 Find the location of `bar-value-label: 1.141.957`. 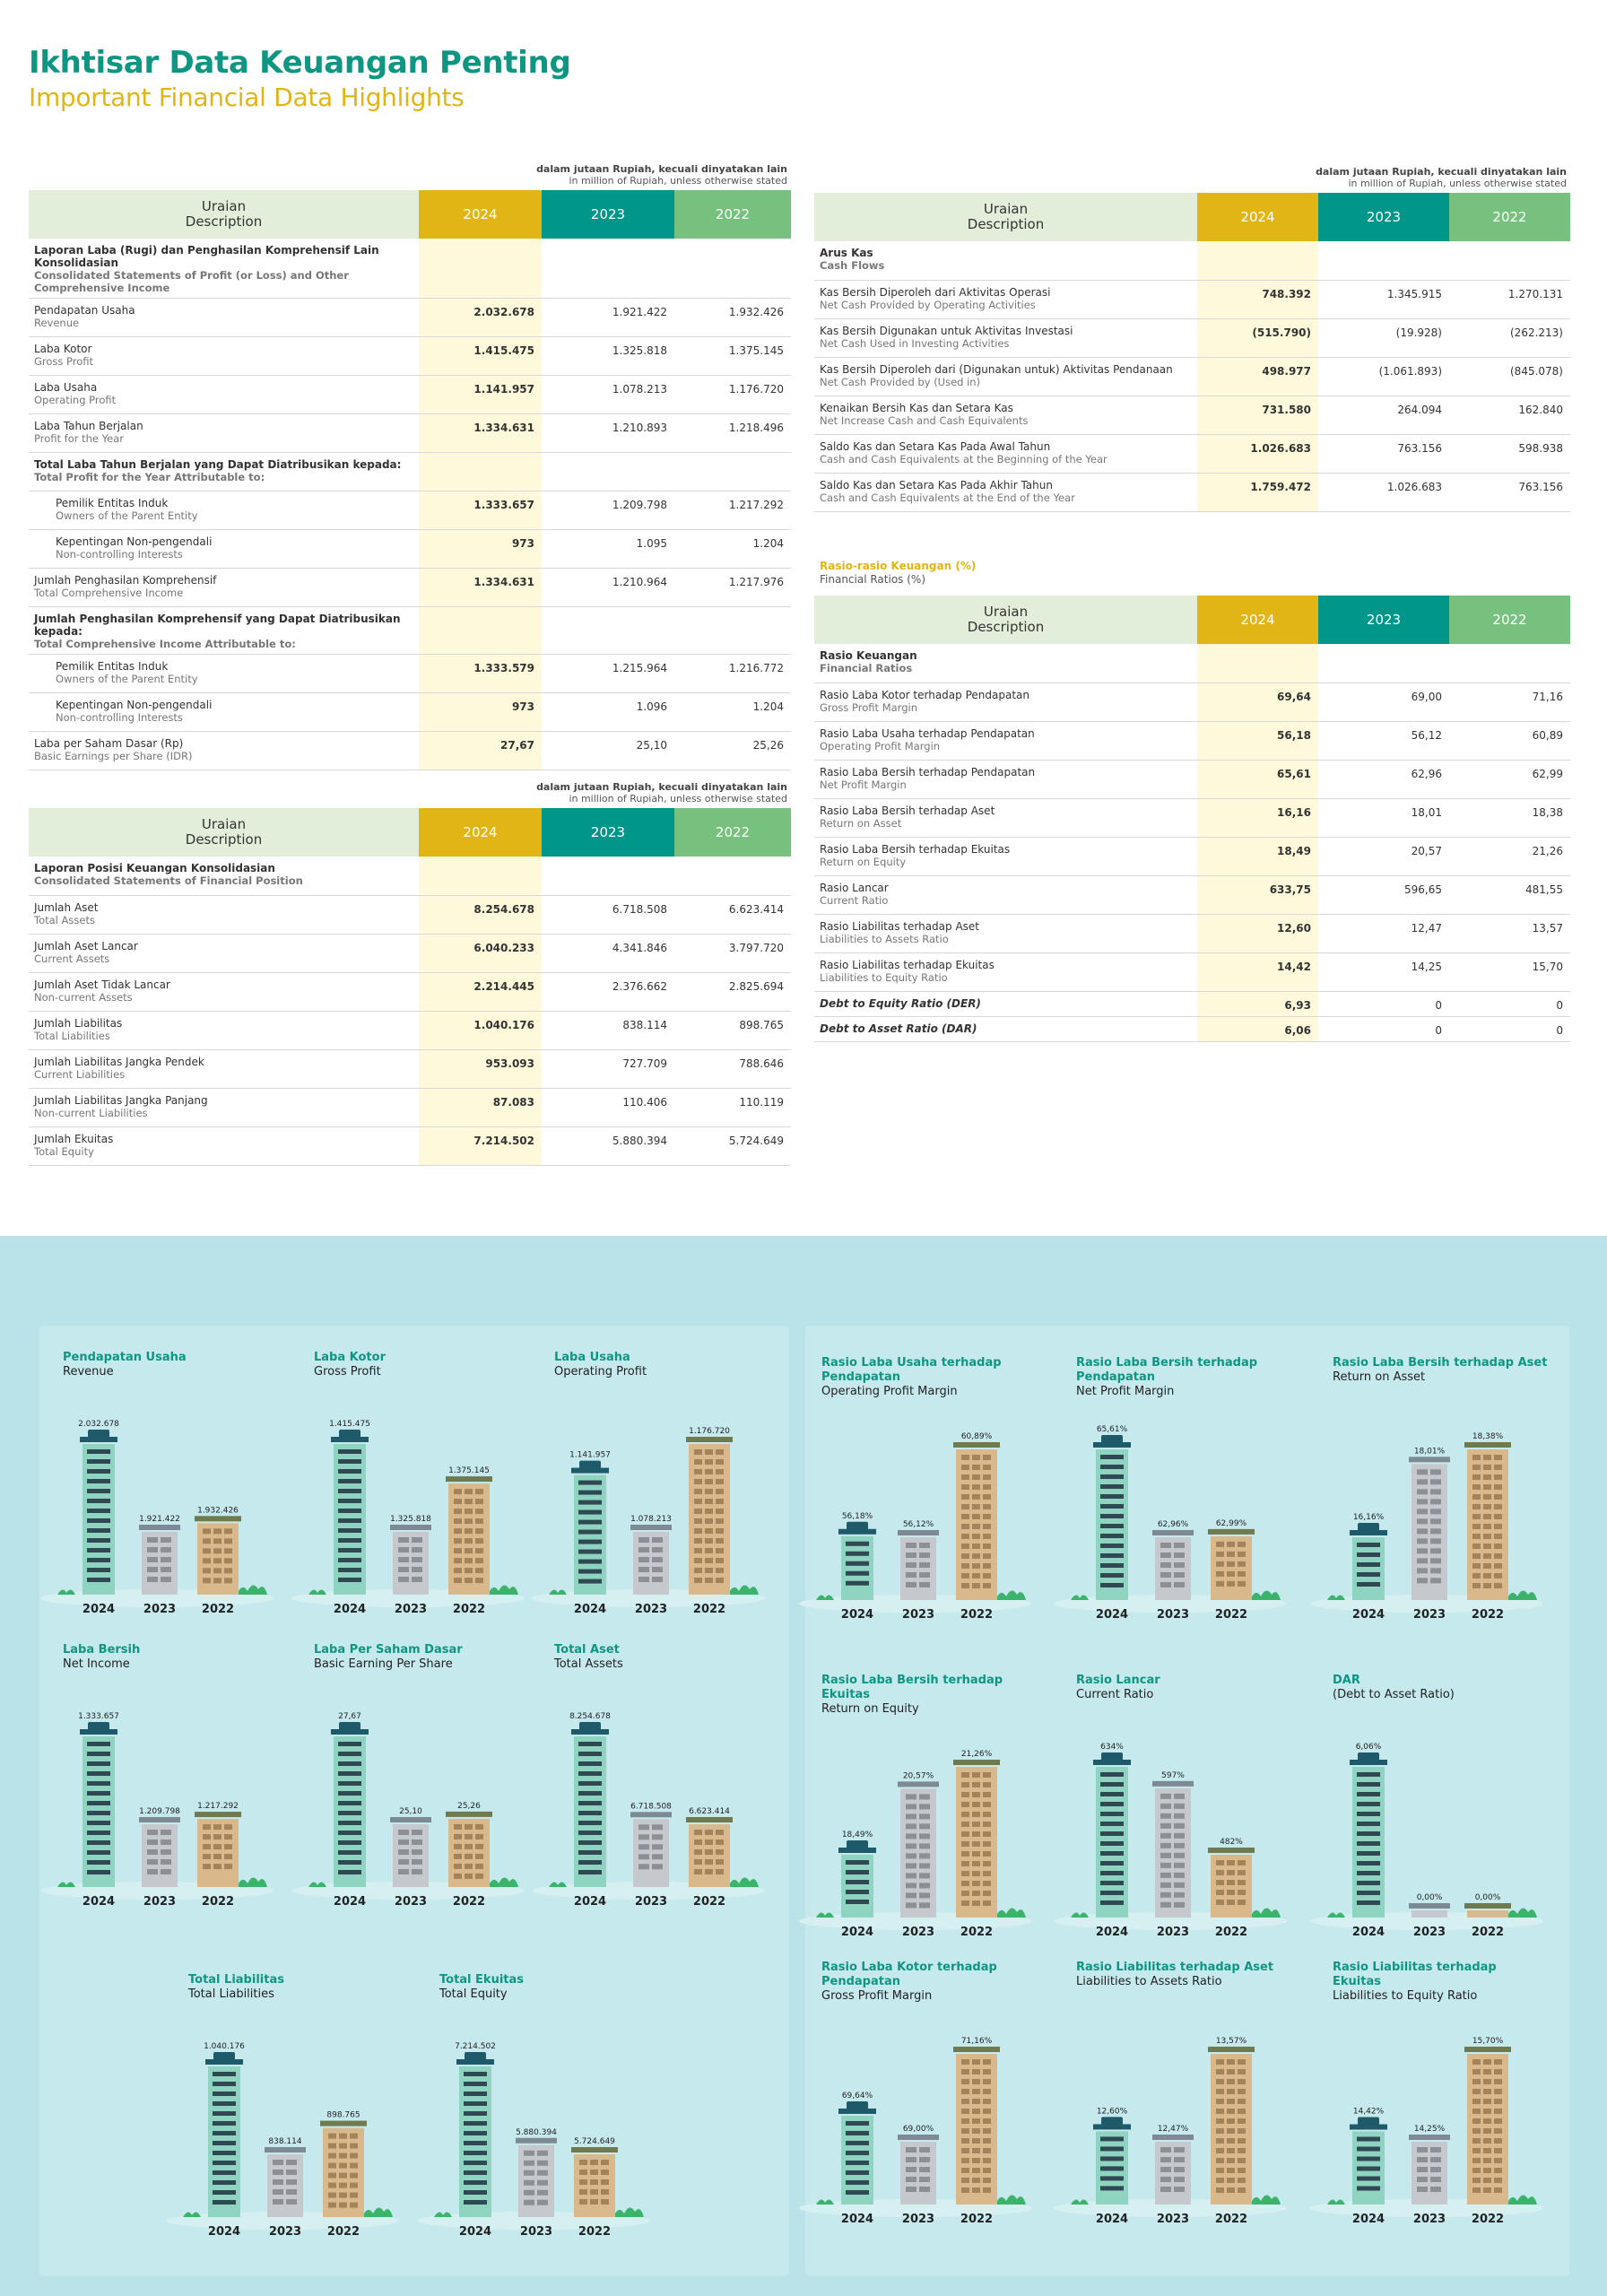

bar-value-label: 1.141.957 is located at coordinates (590, 1455).